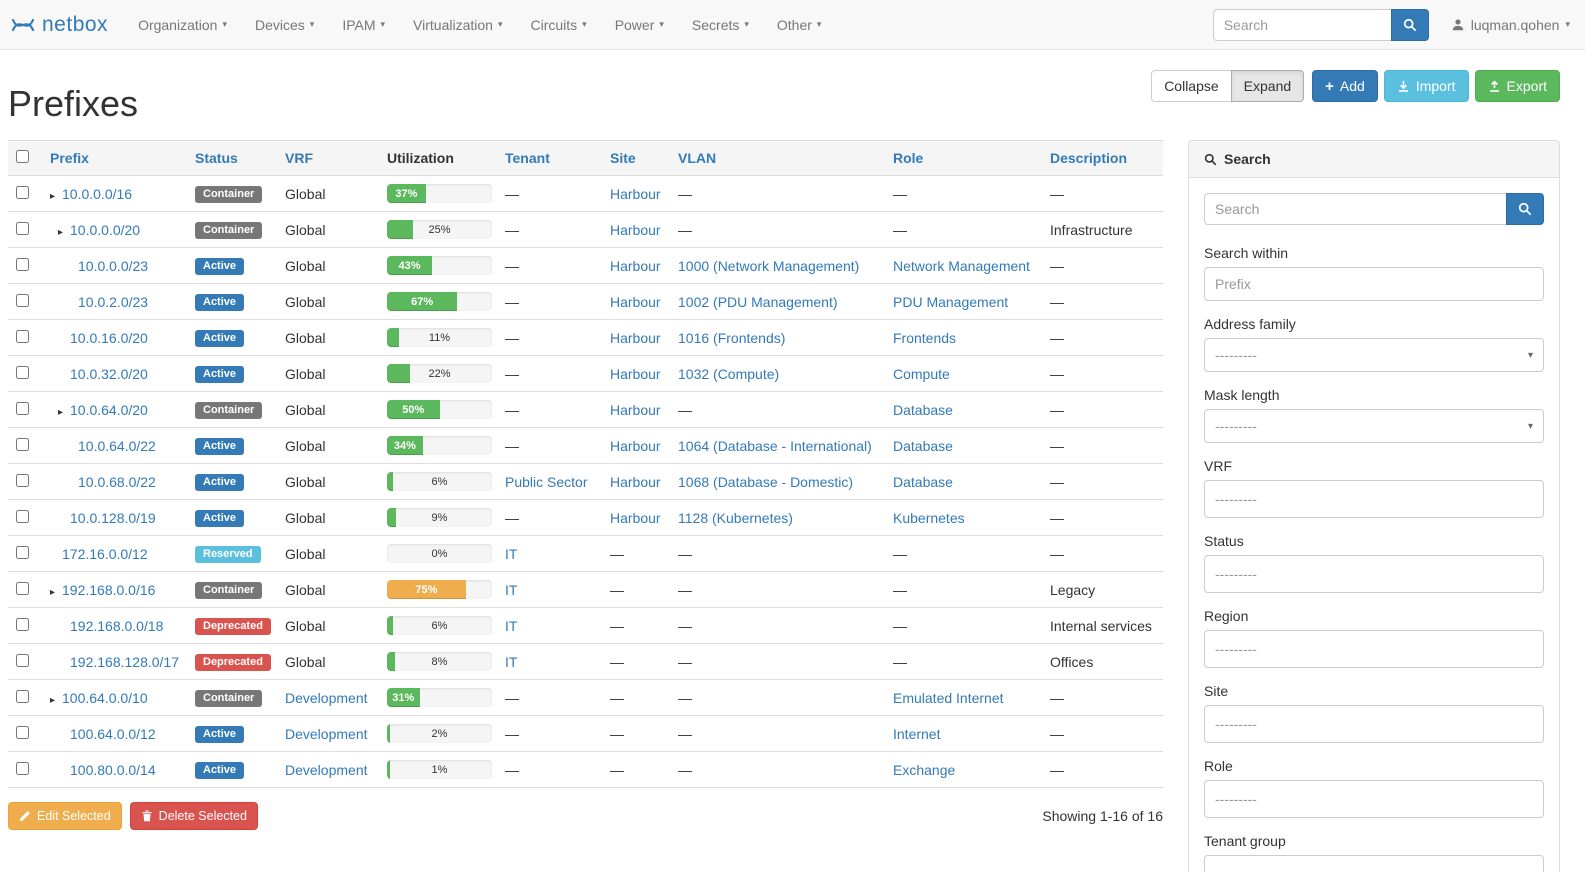 Image resolution: width=1585 pixels, height=872 pixels. What do you see at coordinates (1409, 24) in the screenshot?
I see `global-search-button` at bounding box center [1409, 24].